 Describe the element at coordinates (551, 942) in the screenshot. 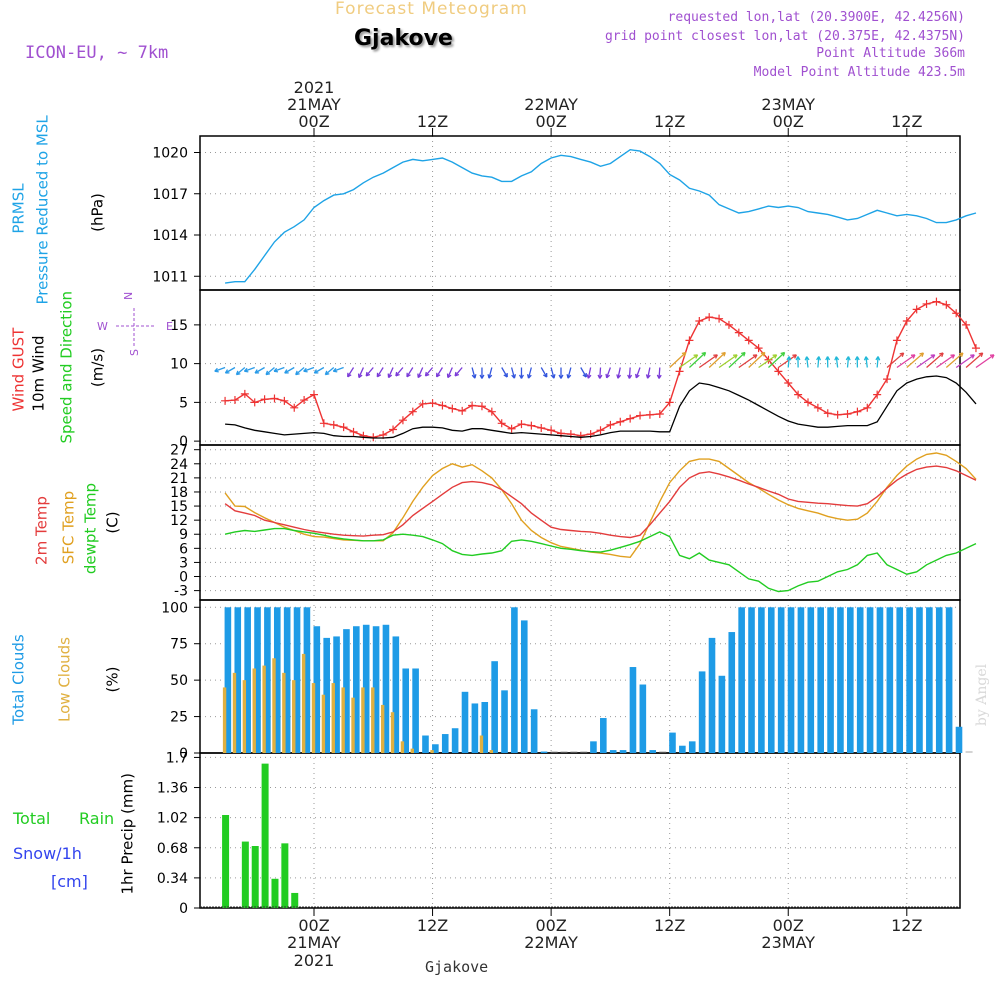

I see `bottom-day-label: 22MAY` at that location.